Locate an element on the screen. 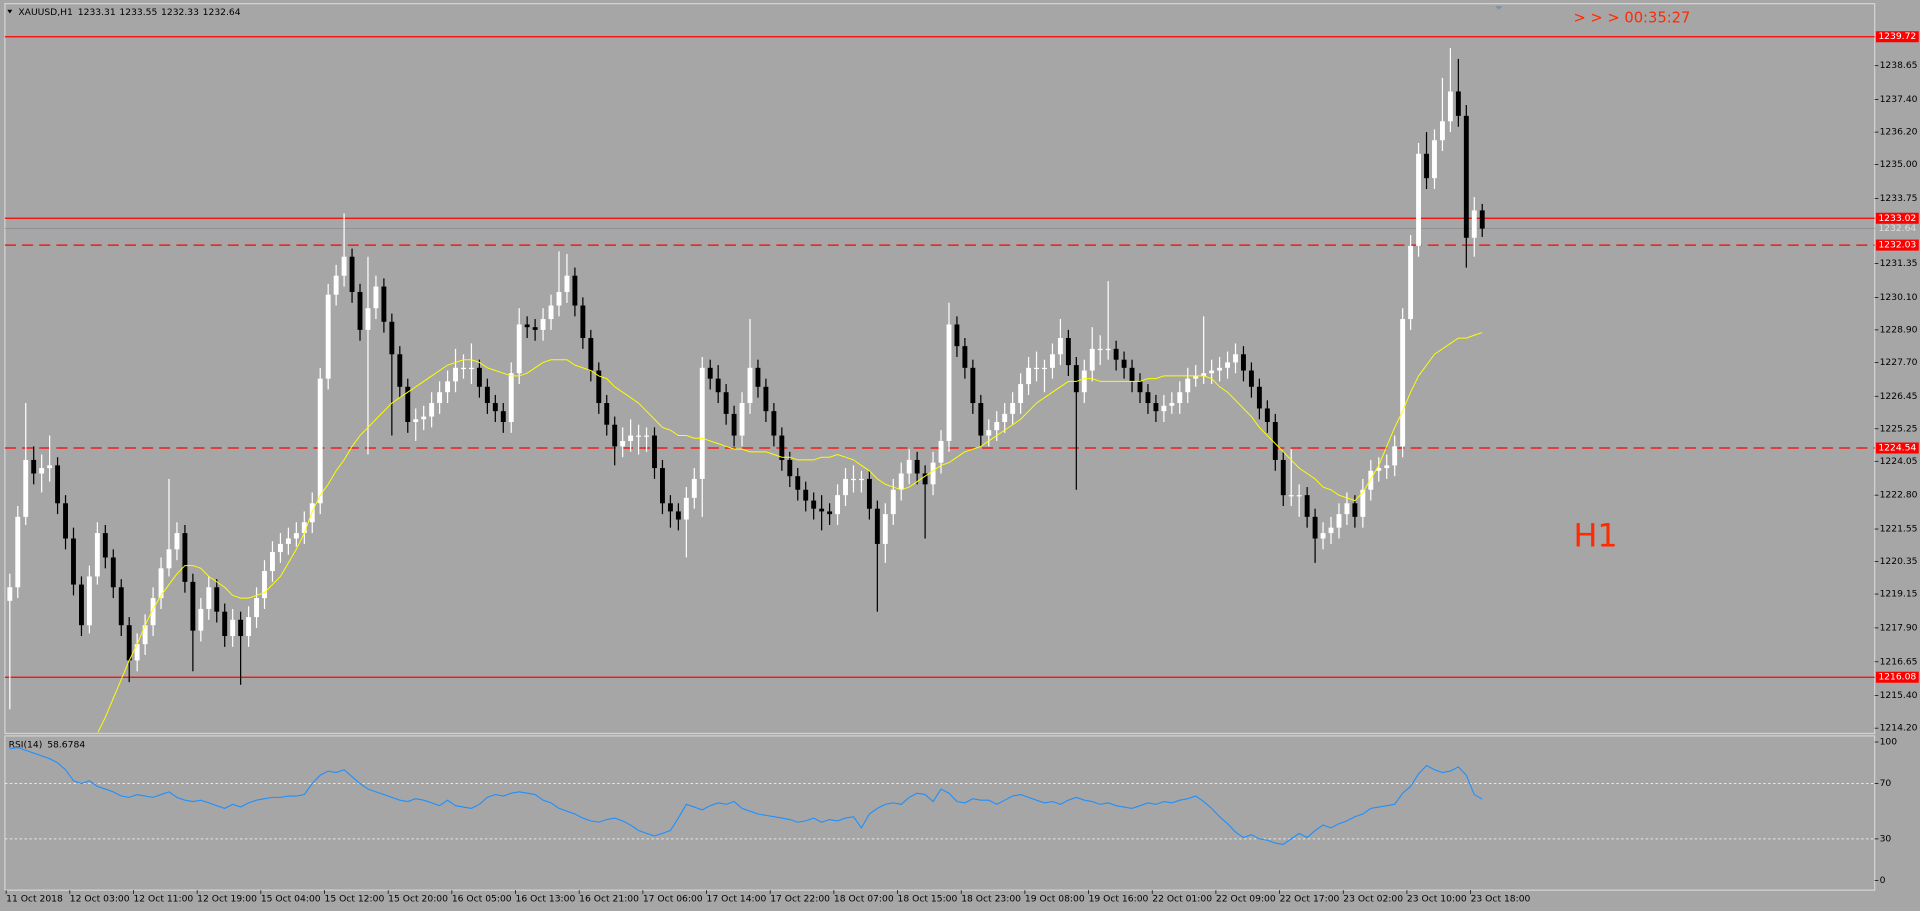 This screenshot has height=911, width=1920. rsi-tick-label: 30 is located at coordinates (1886, 838).